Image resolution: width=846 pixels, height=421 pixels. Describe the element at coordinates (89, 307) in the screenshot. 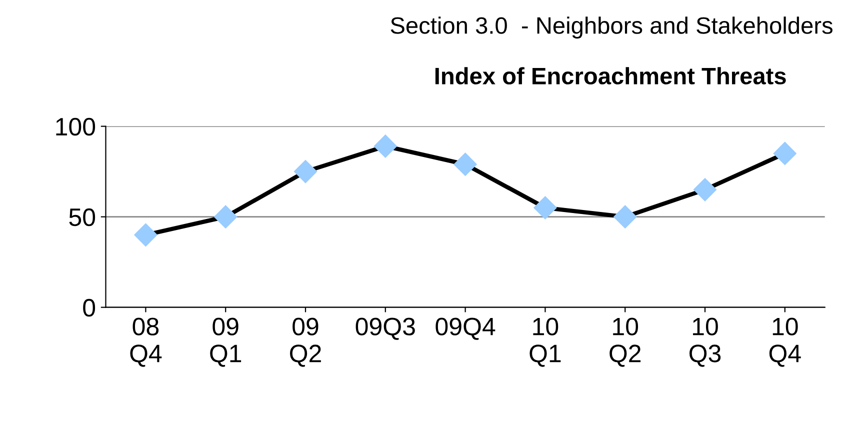

I see `y-tick-label: 0` at that location.